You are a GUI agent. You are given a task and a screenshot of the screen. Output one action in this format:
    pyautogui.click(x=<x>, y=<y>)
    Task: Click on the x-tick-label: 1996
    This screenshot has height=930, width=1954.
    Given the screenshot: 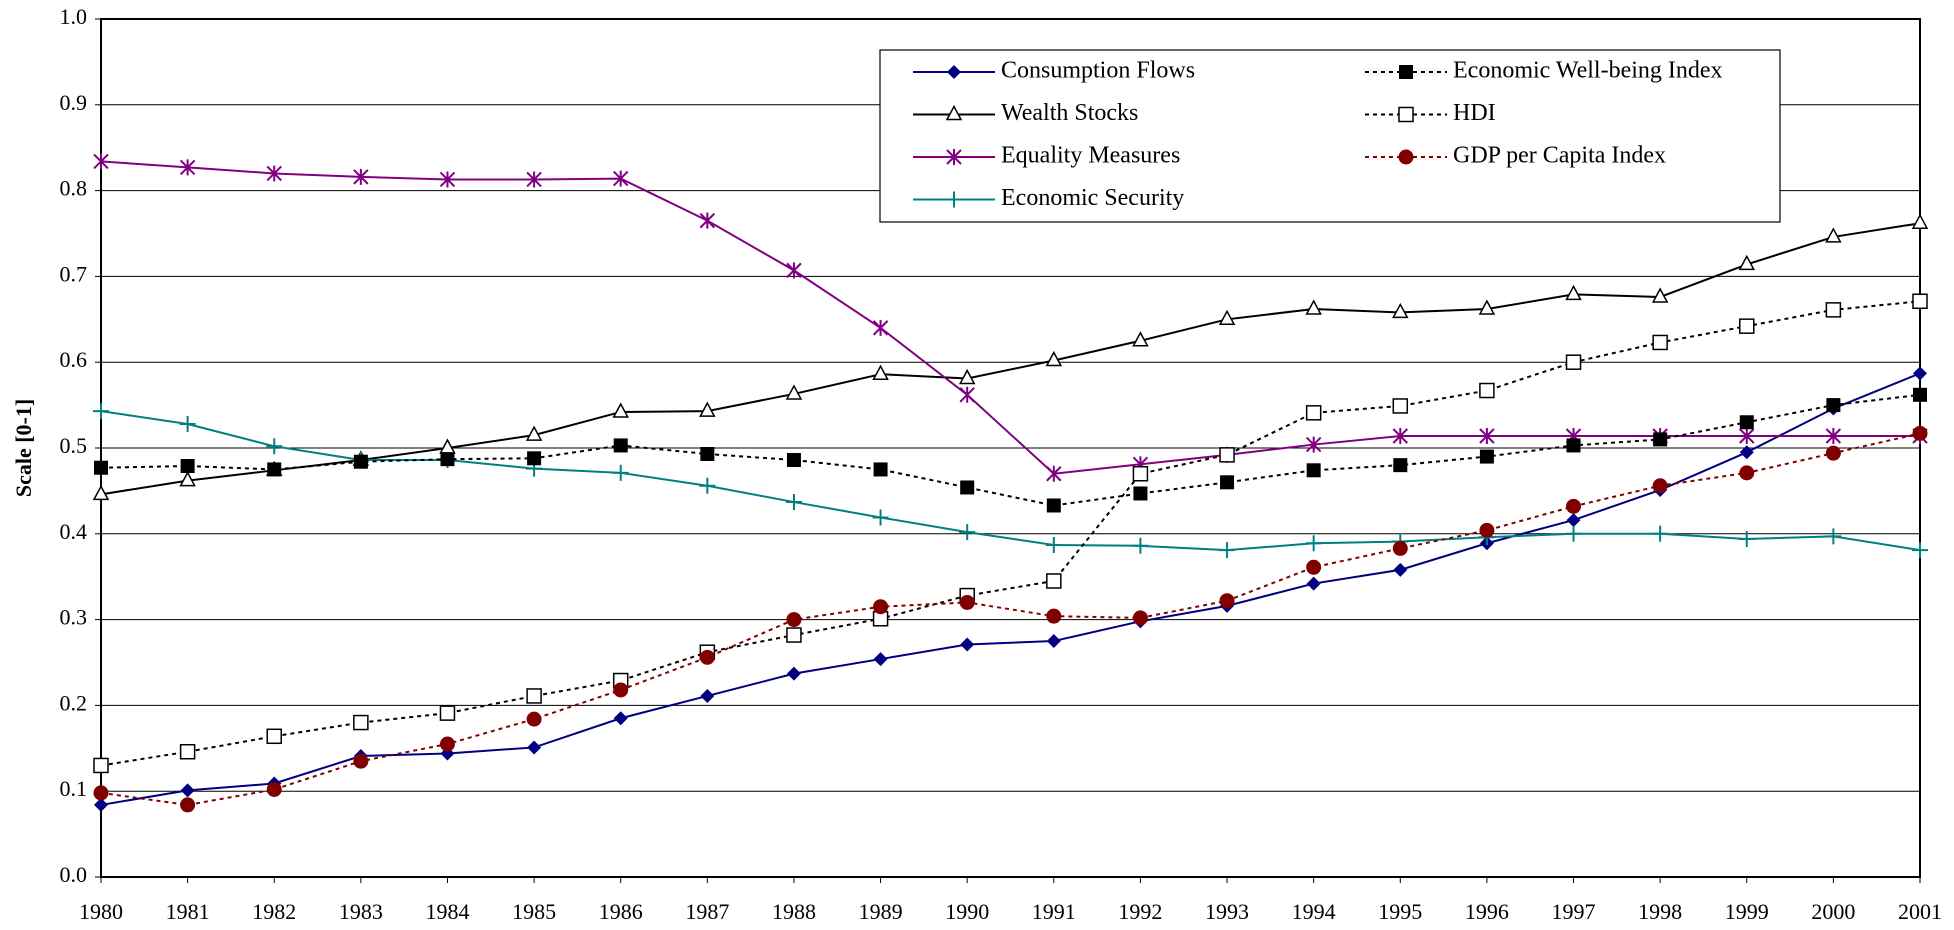 What is the action you would take?
    pyautogui.click(x=1487, y=911)
    